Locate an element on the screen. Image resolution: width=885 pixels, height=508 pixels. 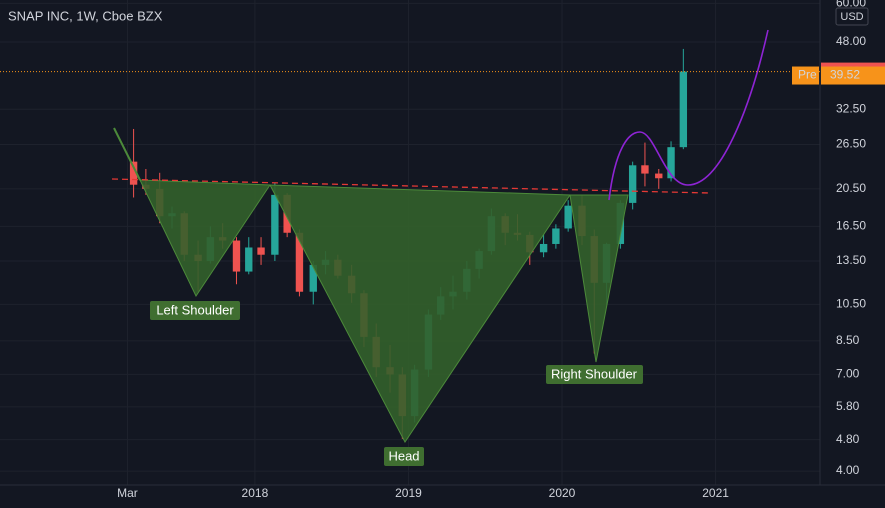
x-tick-label: Mar is located at coordinates (127, 493).